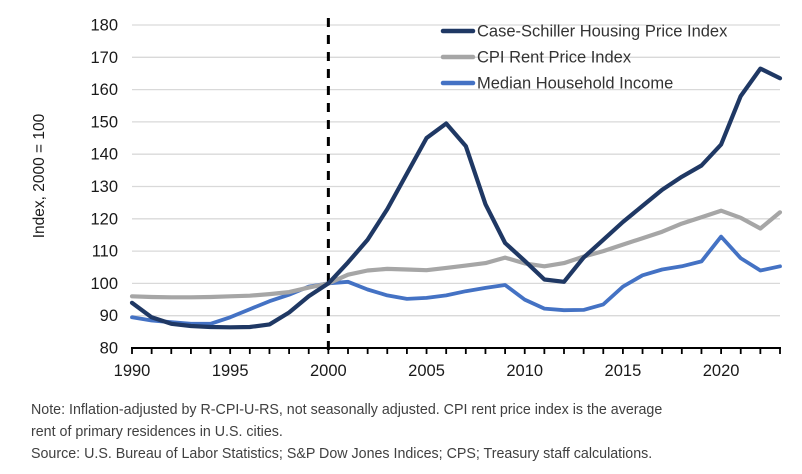 The height and width of the screenshot is (474, 802). I want to click on y-axis-label-150: 150, so click(104, 122).